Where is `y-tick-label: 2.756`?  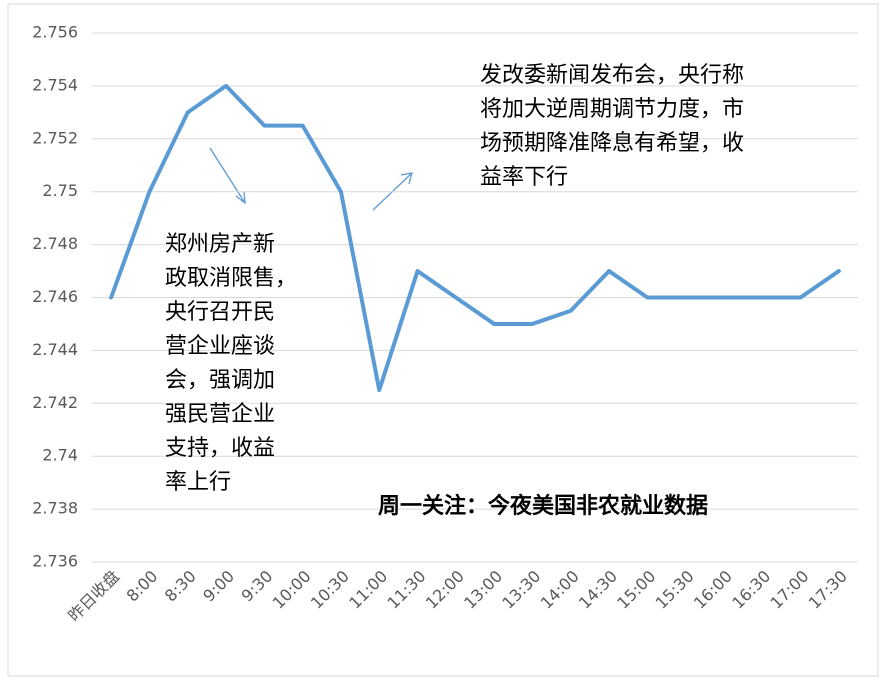 y-tick-label: 2.756 is located at coordinates (55, 32).